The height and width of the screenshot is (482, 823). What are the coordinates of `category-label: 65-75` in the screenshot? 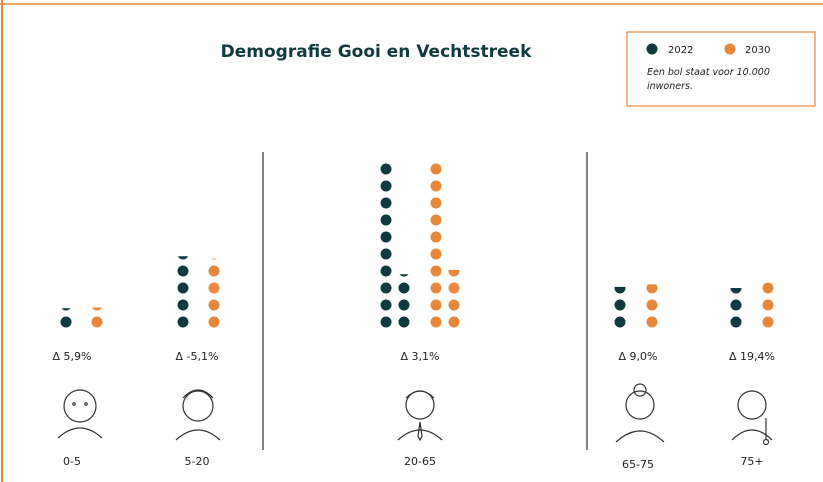 It's located at (638, 464).